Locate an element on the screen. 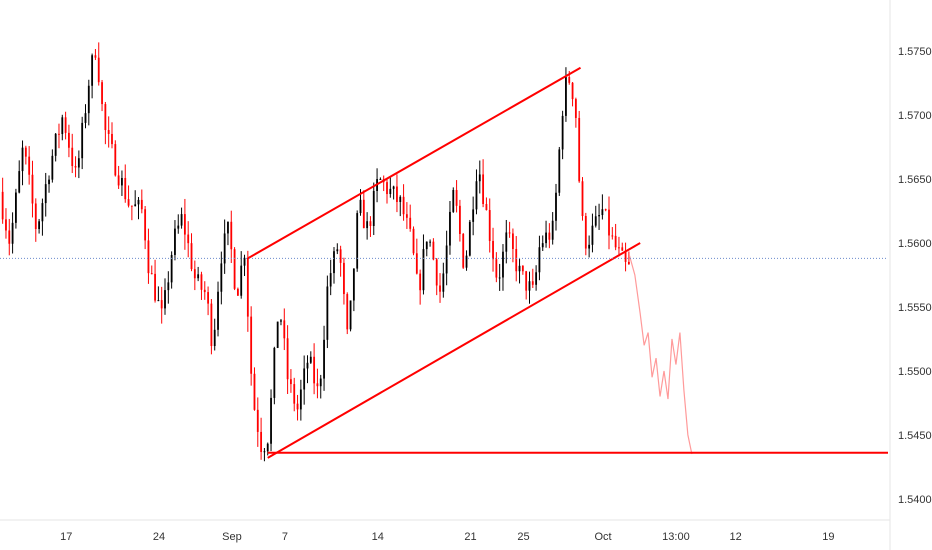  projection-line is located at coordinates (660, 355).